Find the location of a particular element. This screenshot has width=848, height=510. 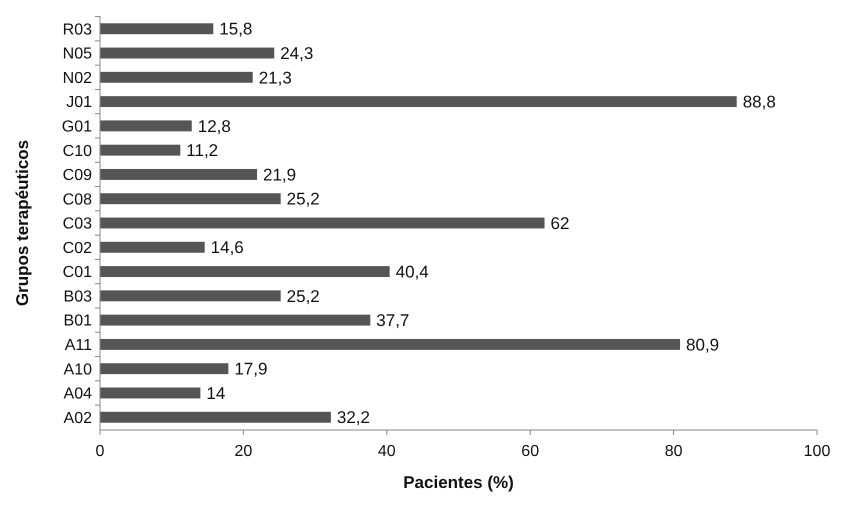

y-tick-label: C01 is located at coordinates (77, 273).